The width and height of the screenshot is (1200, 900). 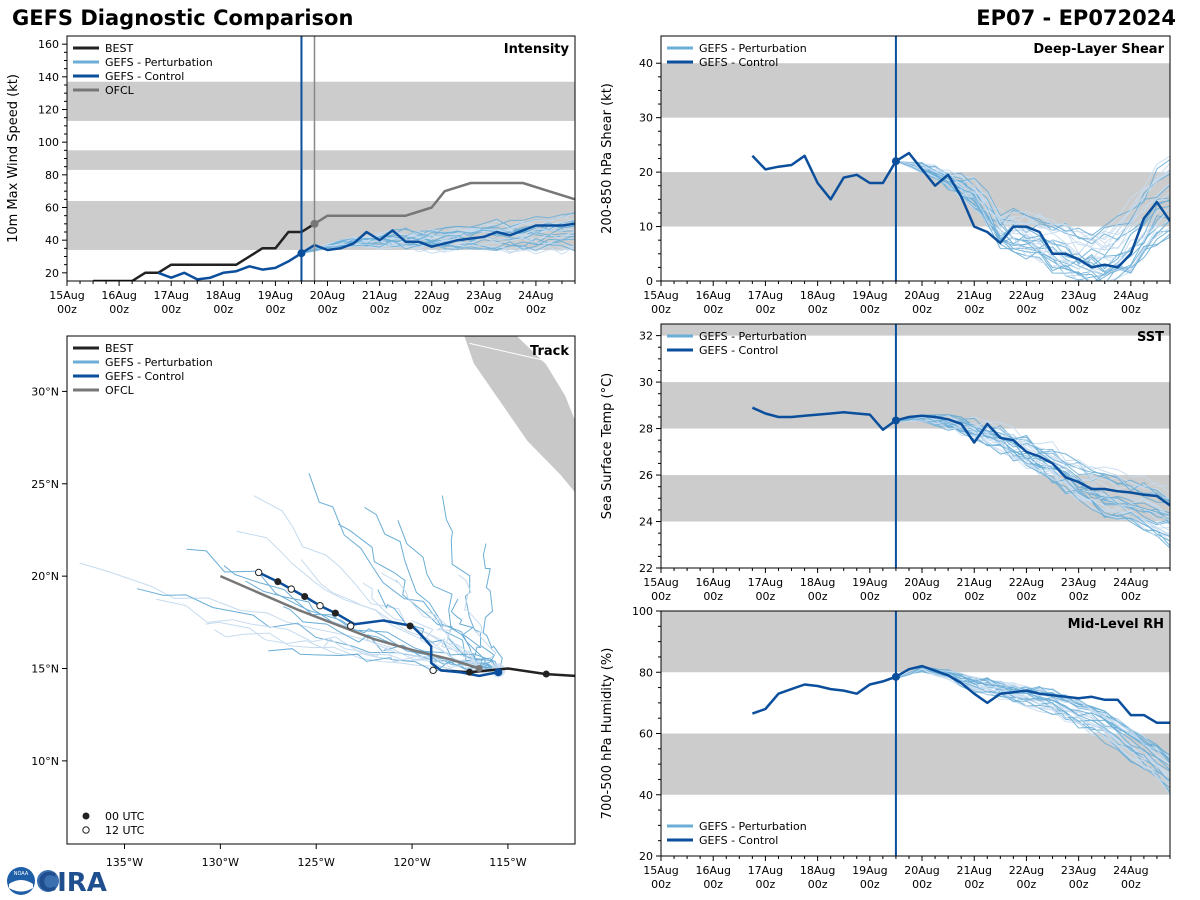 What do you see at coordinates (52, 240) in the screenshot?
I see `intensity-y-tick-label: 40` at bounding box center [52, 240].